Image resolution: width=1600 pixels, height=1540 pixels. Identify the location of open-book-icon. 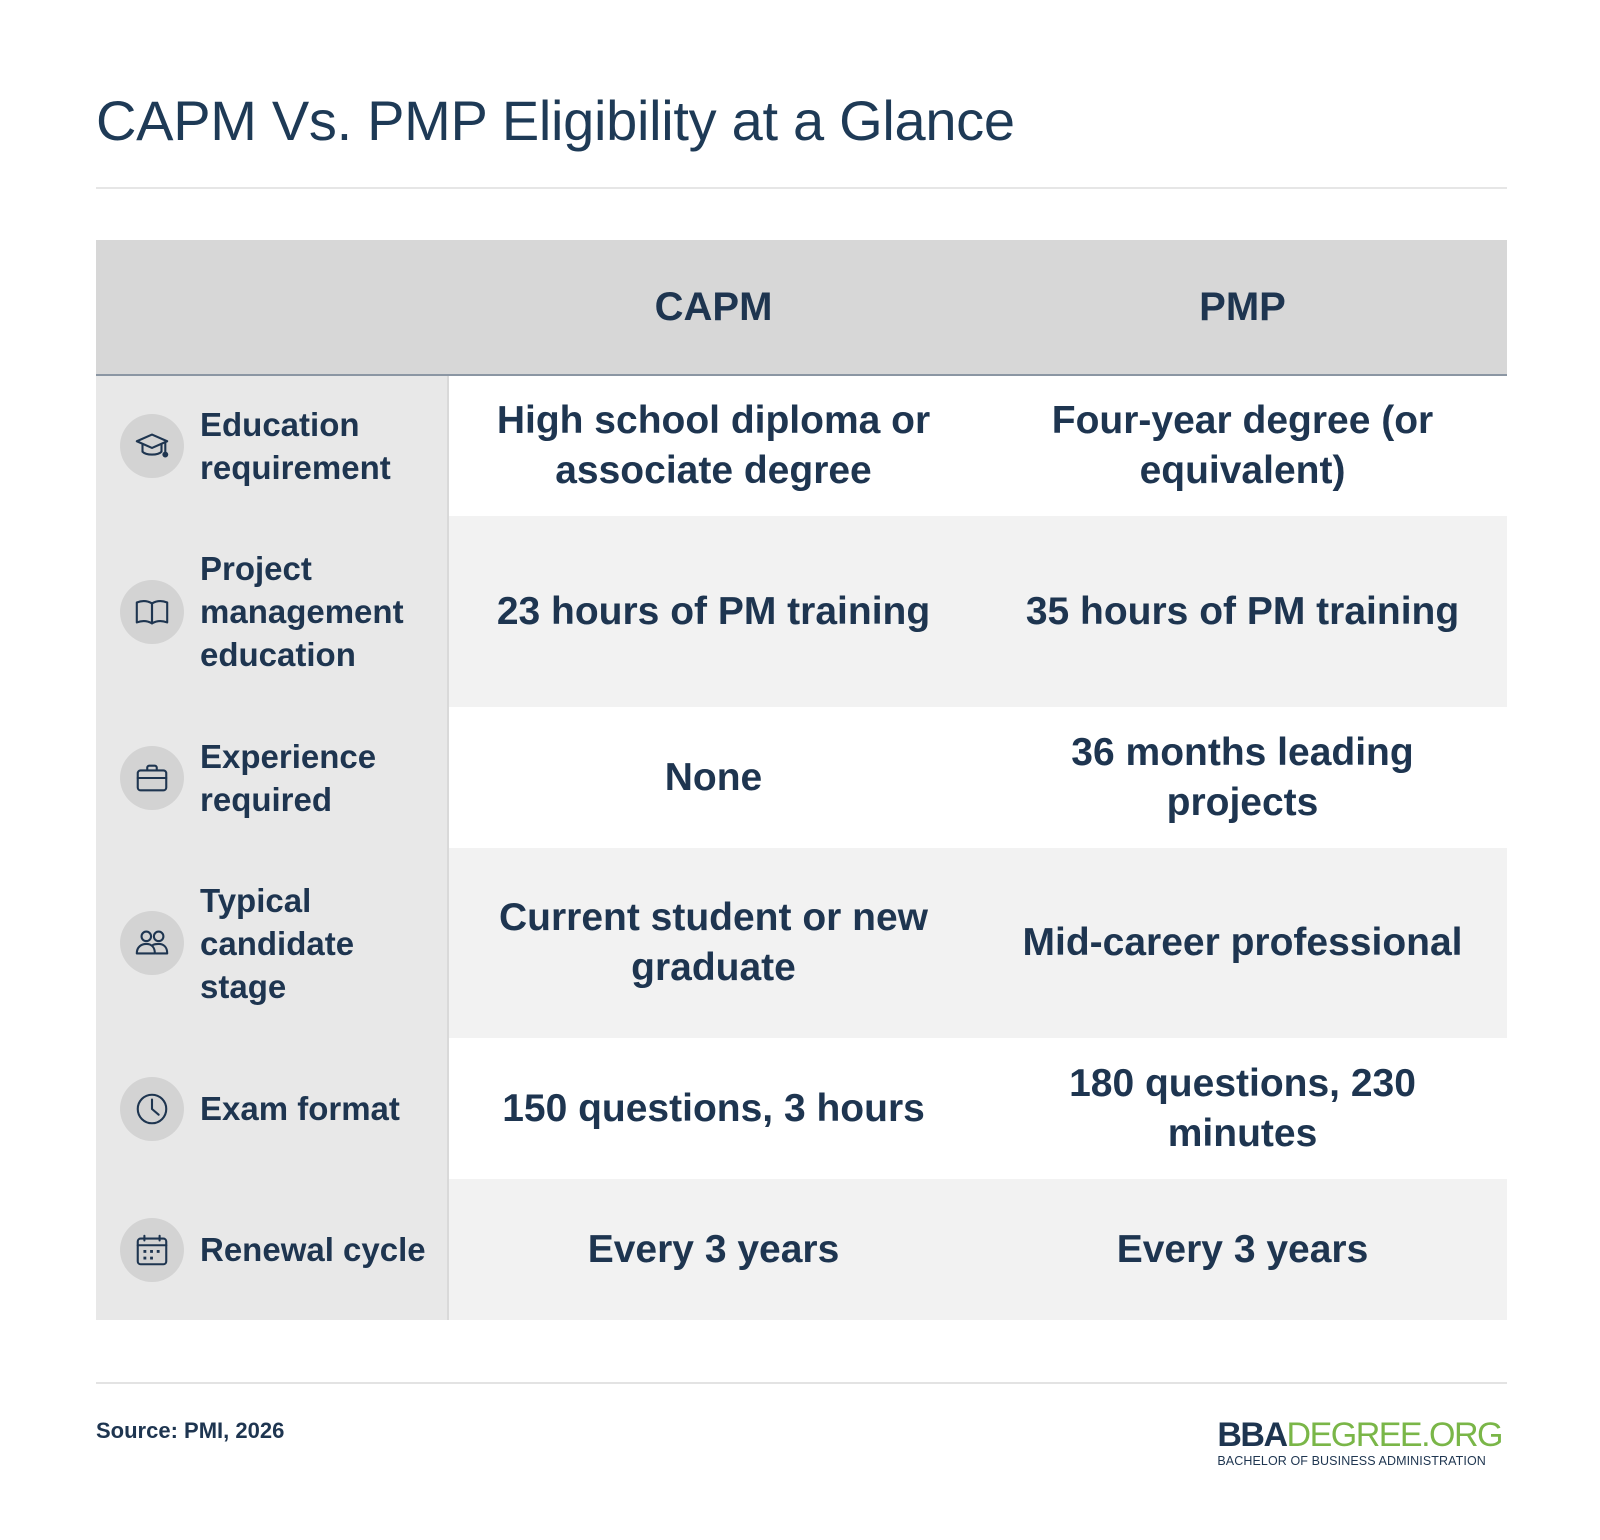
(152, 611).